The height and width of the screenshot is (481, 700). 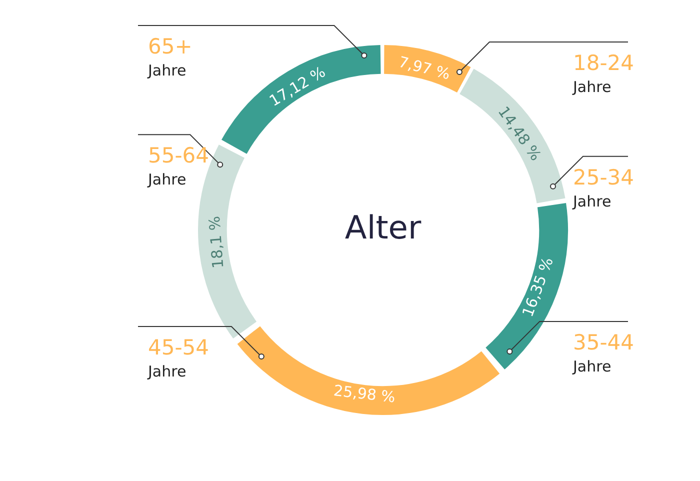 What do you see at coordinates (216, 243) in the screenshot?
I see `data-label: 18,1 %` at bounding box center [216, 243].